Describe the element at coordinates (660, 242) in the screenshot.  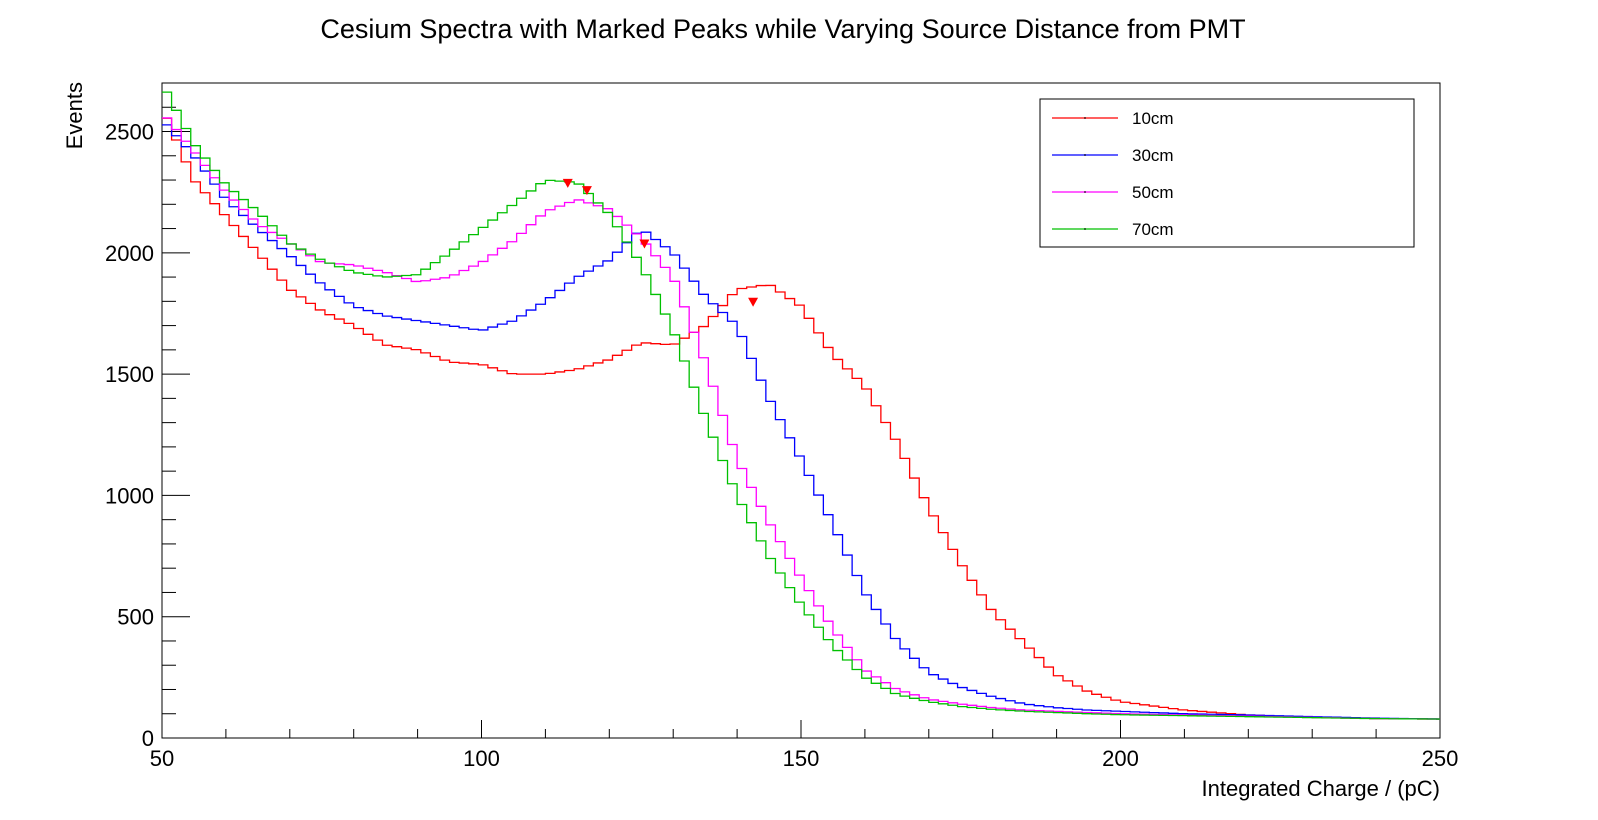
I see `peak-markers` at that location.